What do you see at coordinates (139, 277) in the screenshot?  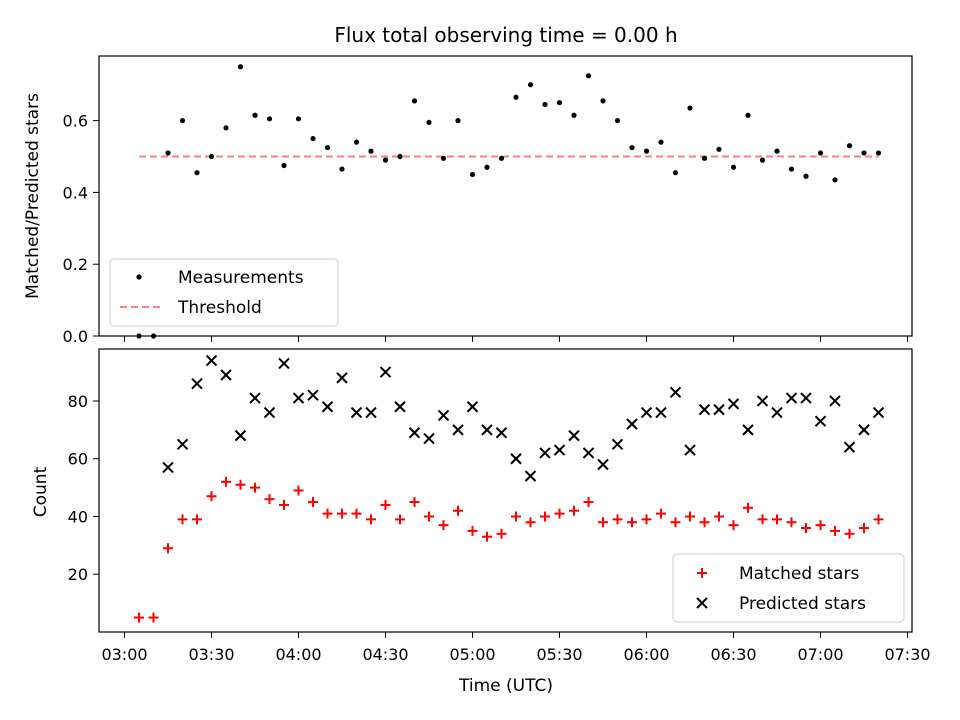 I see `legend-measurements-marker` at bounding box center [139, 277].